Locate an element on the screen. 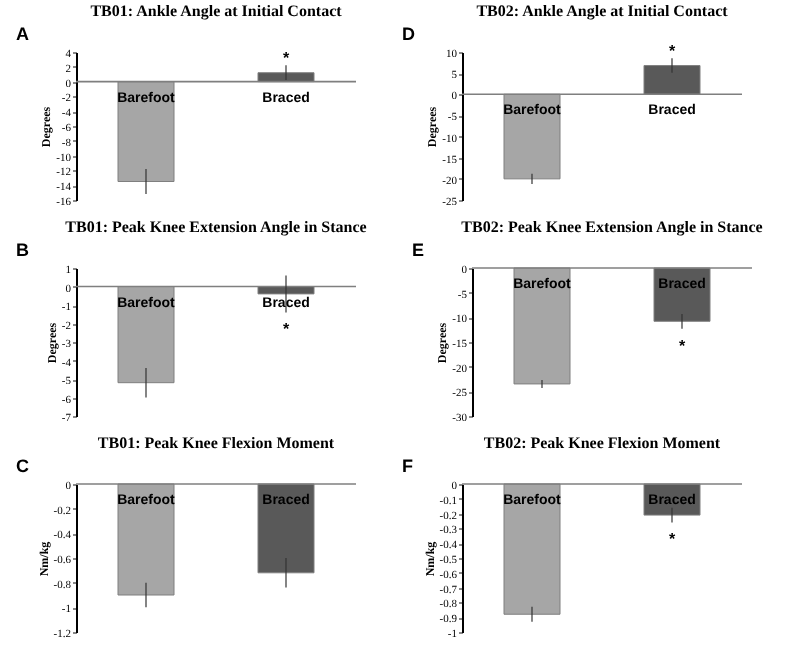 This screenshot has width=806, height=652. text: D is located at coordinates (409, 34).